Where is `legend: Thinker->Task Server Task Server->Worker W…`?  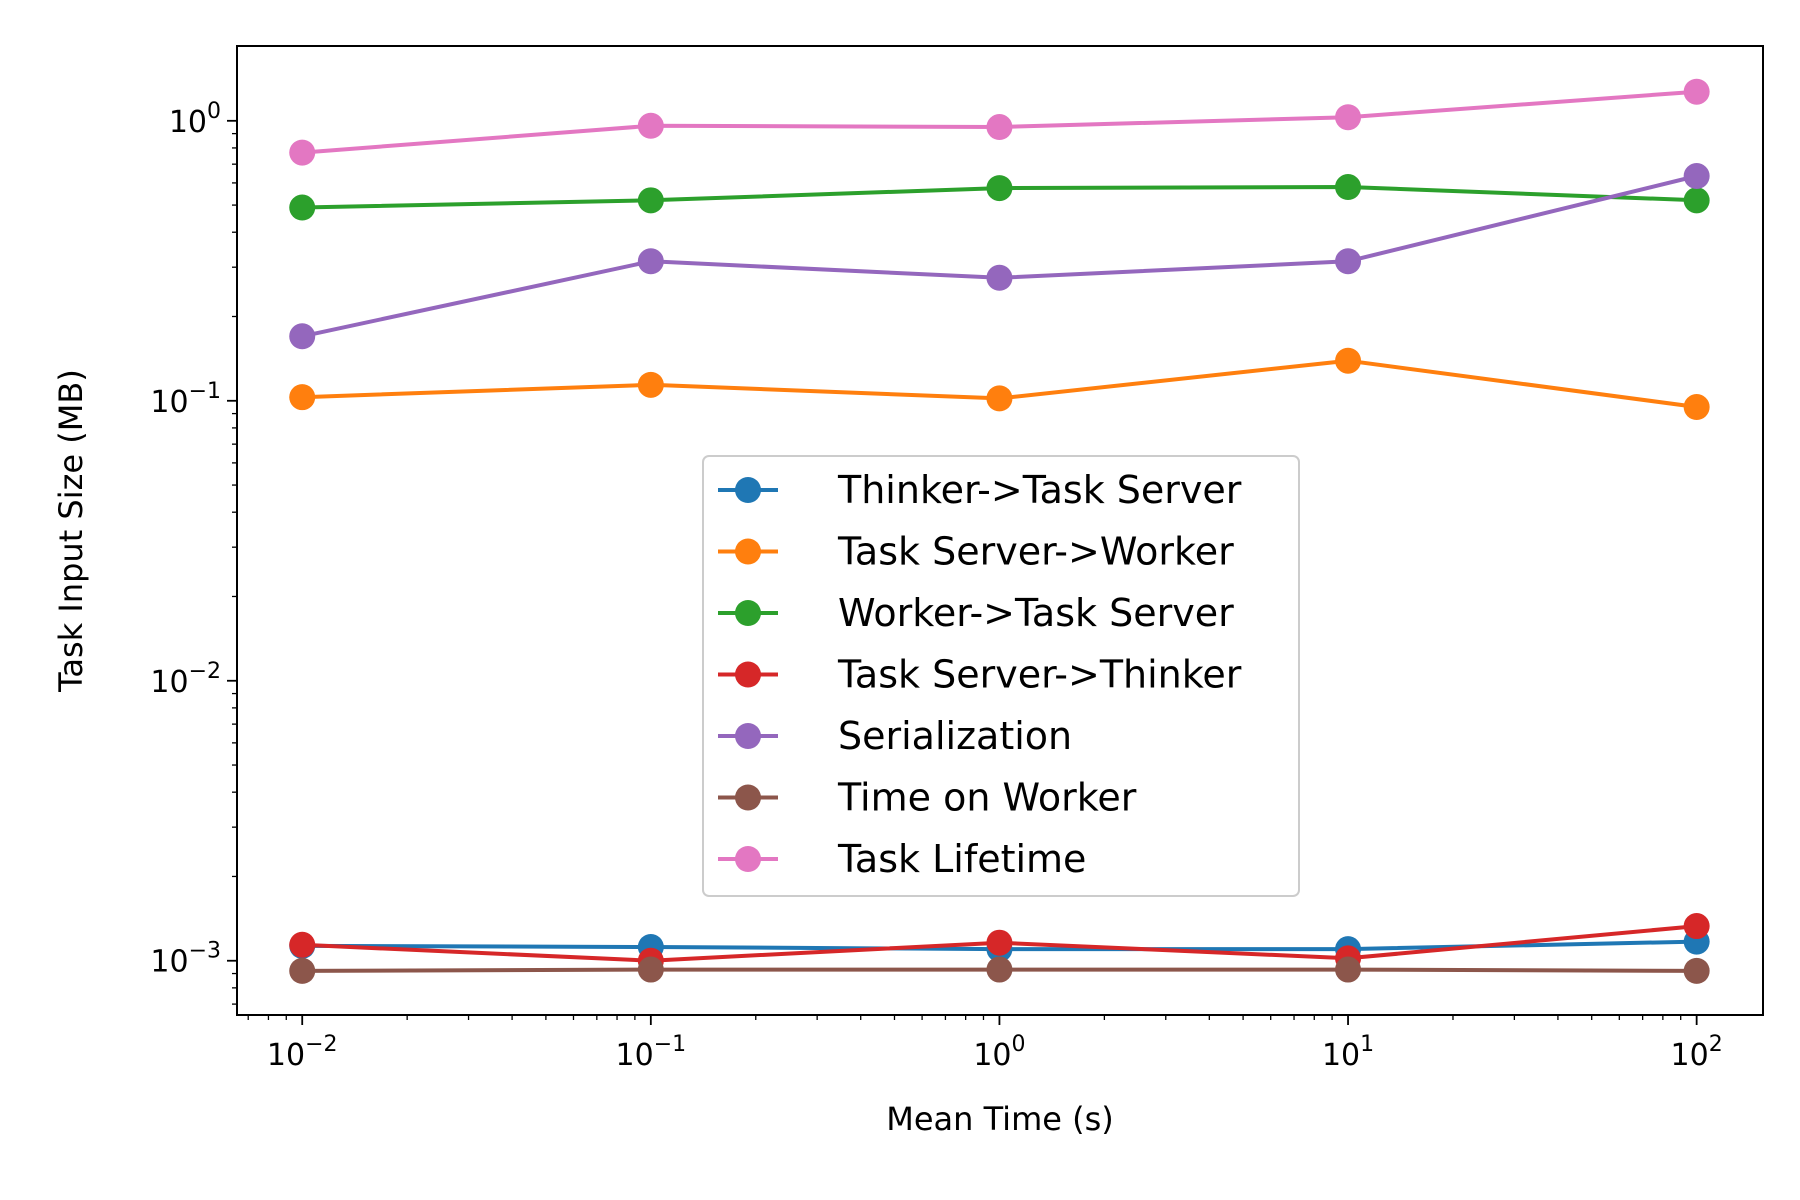
legend: Thinker->Task Server Task Server->Worker W… is located at coordinates (1001, 676).